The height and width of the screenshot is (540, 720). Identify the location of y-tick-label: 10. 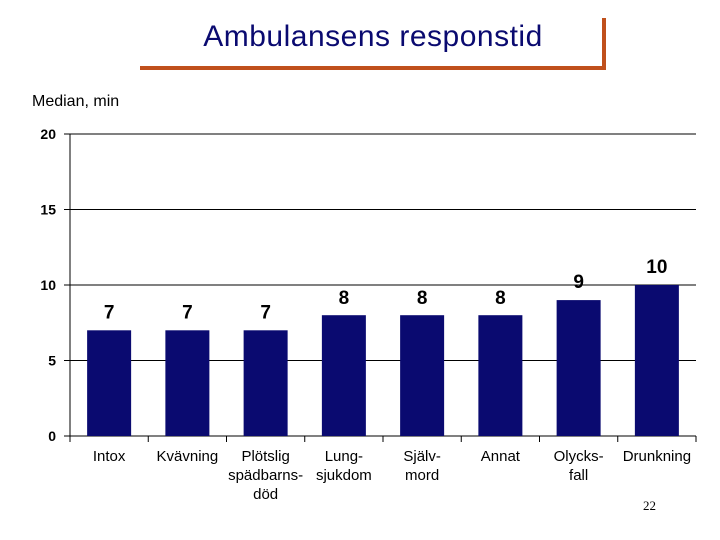
(48, 285).